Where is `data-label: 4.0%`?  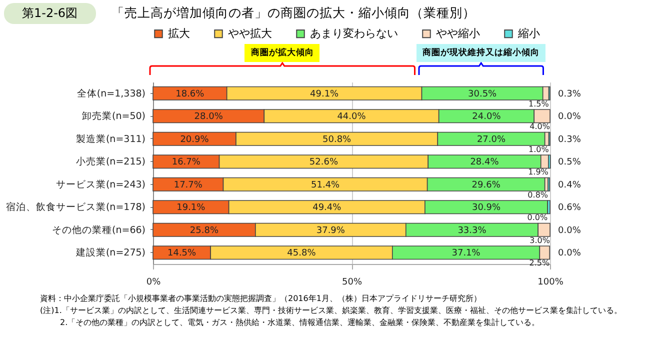
data-label: 4.0% is located at coordinates (540, 127).